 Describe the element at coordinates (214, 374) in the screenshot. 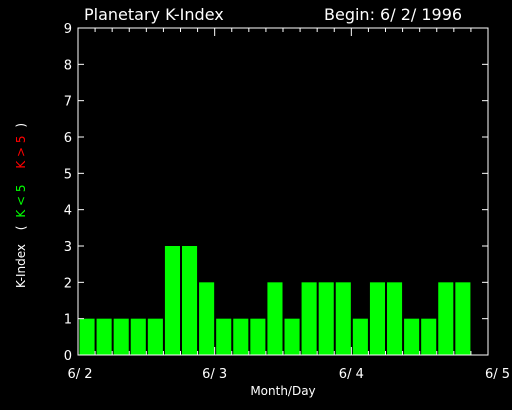

I see `x-tick-label-1: 6/ 3` at that location.